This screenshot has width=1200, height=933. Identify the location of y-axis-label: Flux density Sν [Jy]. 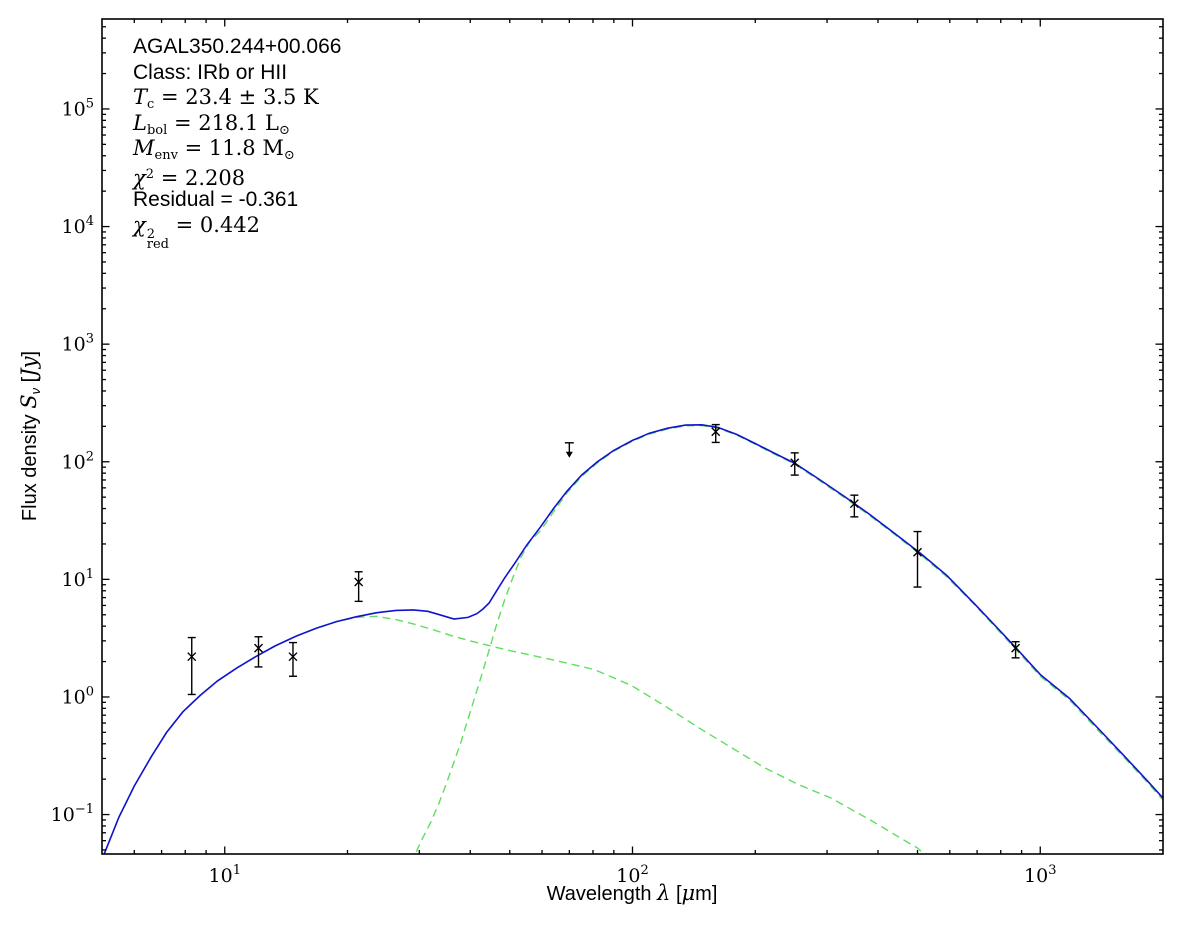
(30, 436).